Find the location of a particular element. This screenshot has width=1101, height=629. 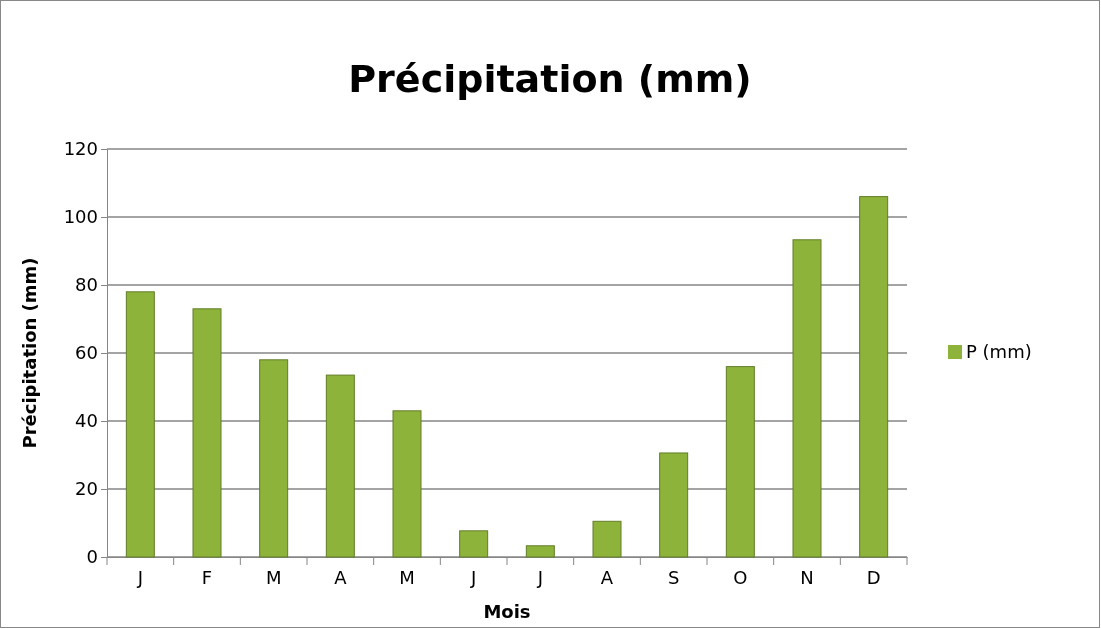

x-tick-label: N is located at coordinates (807, 577).